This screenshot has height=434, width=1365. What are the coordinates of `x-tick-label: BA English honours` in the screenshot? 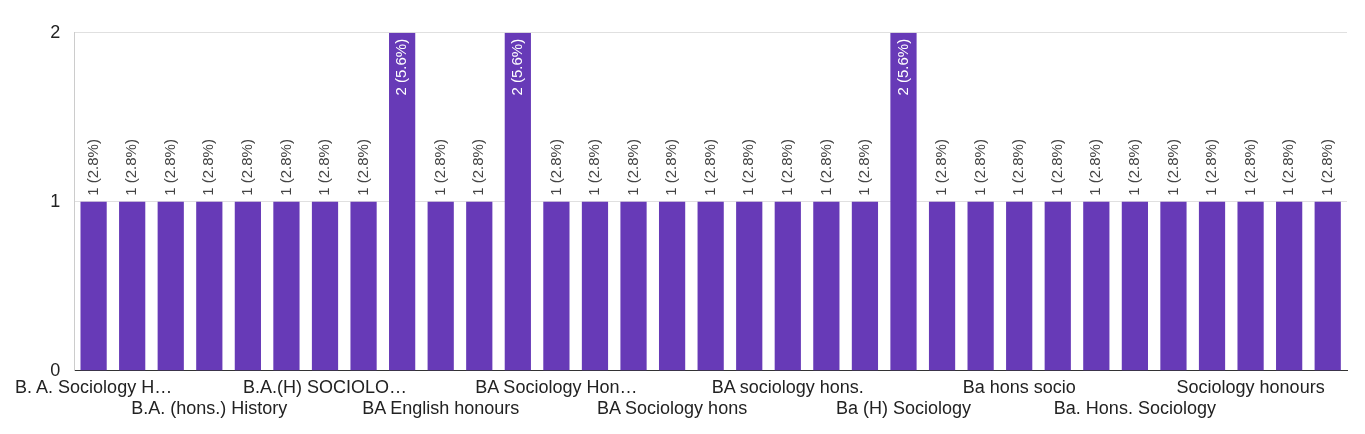 It's located at (441, 408).